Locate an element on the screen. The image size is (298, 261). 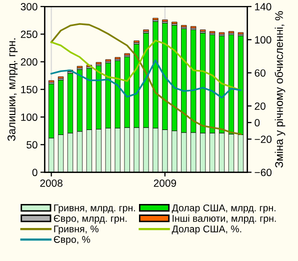
y-tick-label: 50 is located at coordinates (32, 145).